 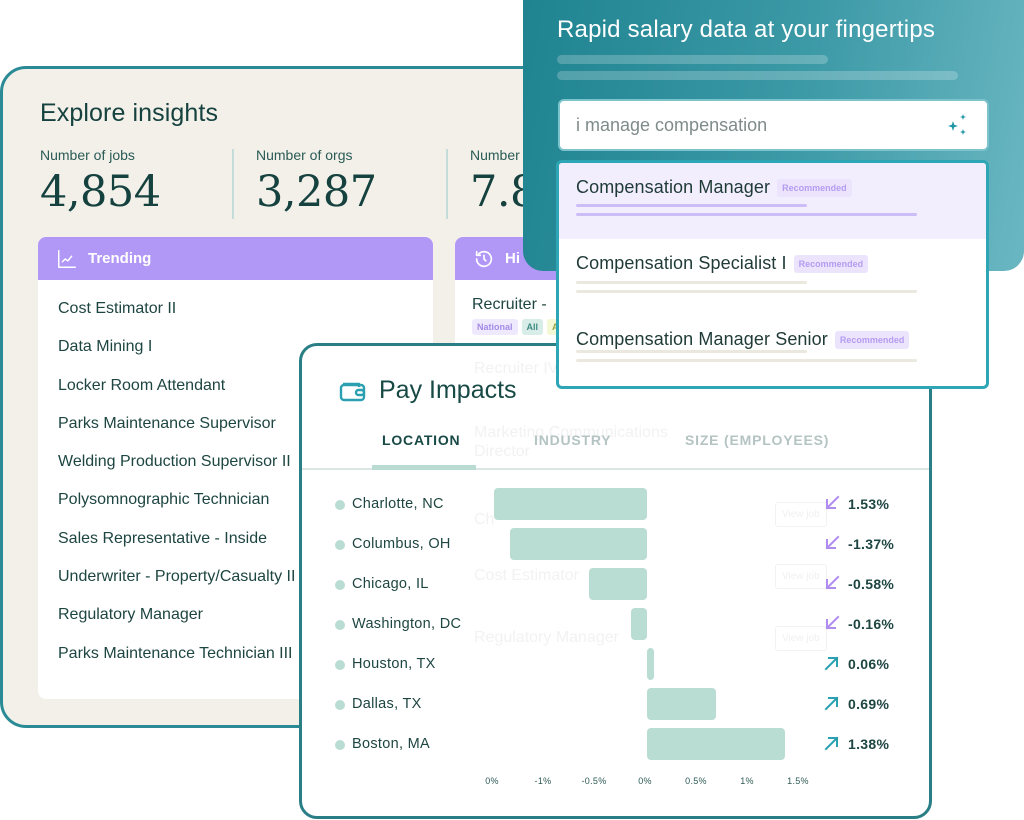 I want to click on ghost-item: Marketing Communications, so click(x=571, y=432).